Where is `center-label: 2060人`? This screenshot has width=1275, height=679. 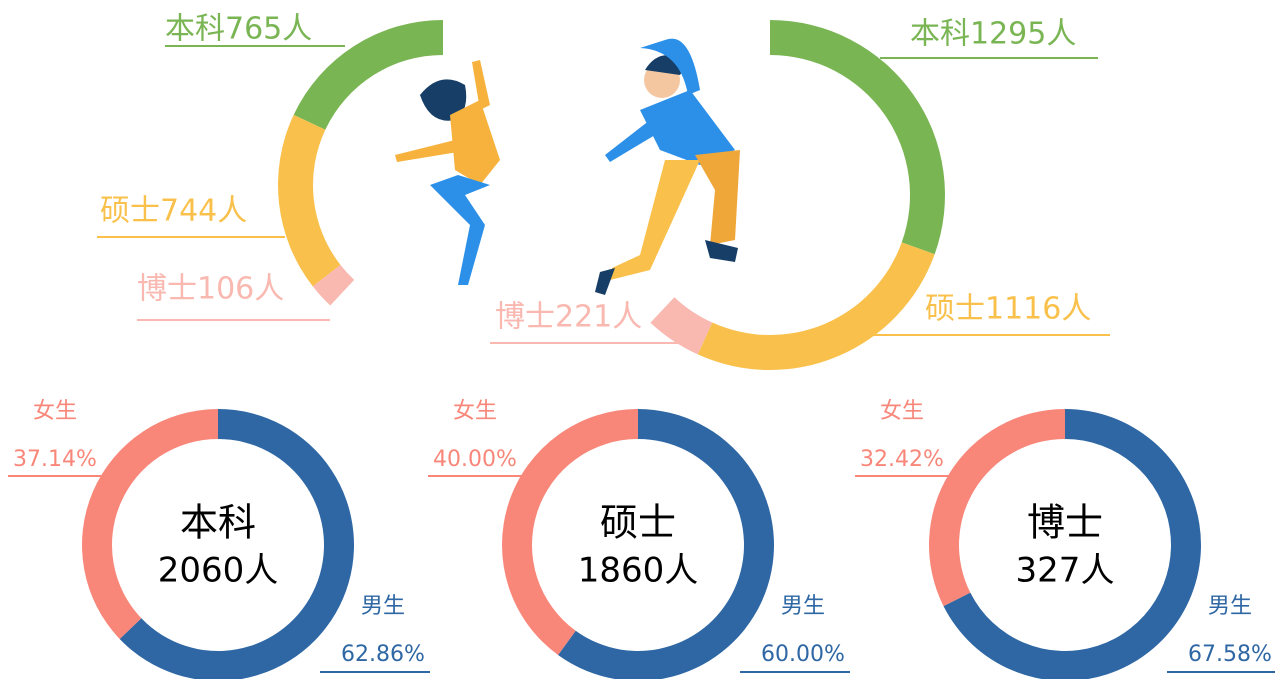
center-label: 2060人 is located at coordinates (218, 571).